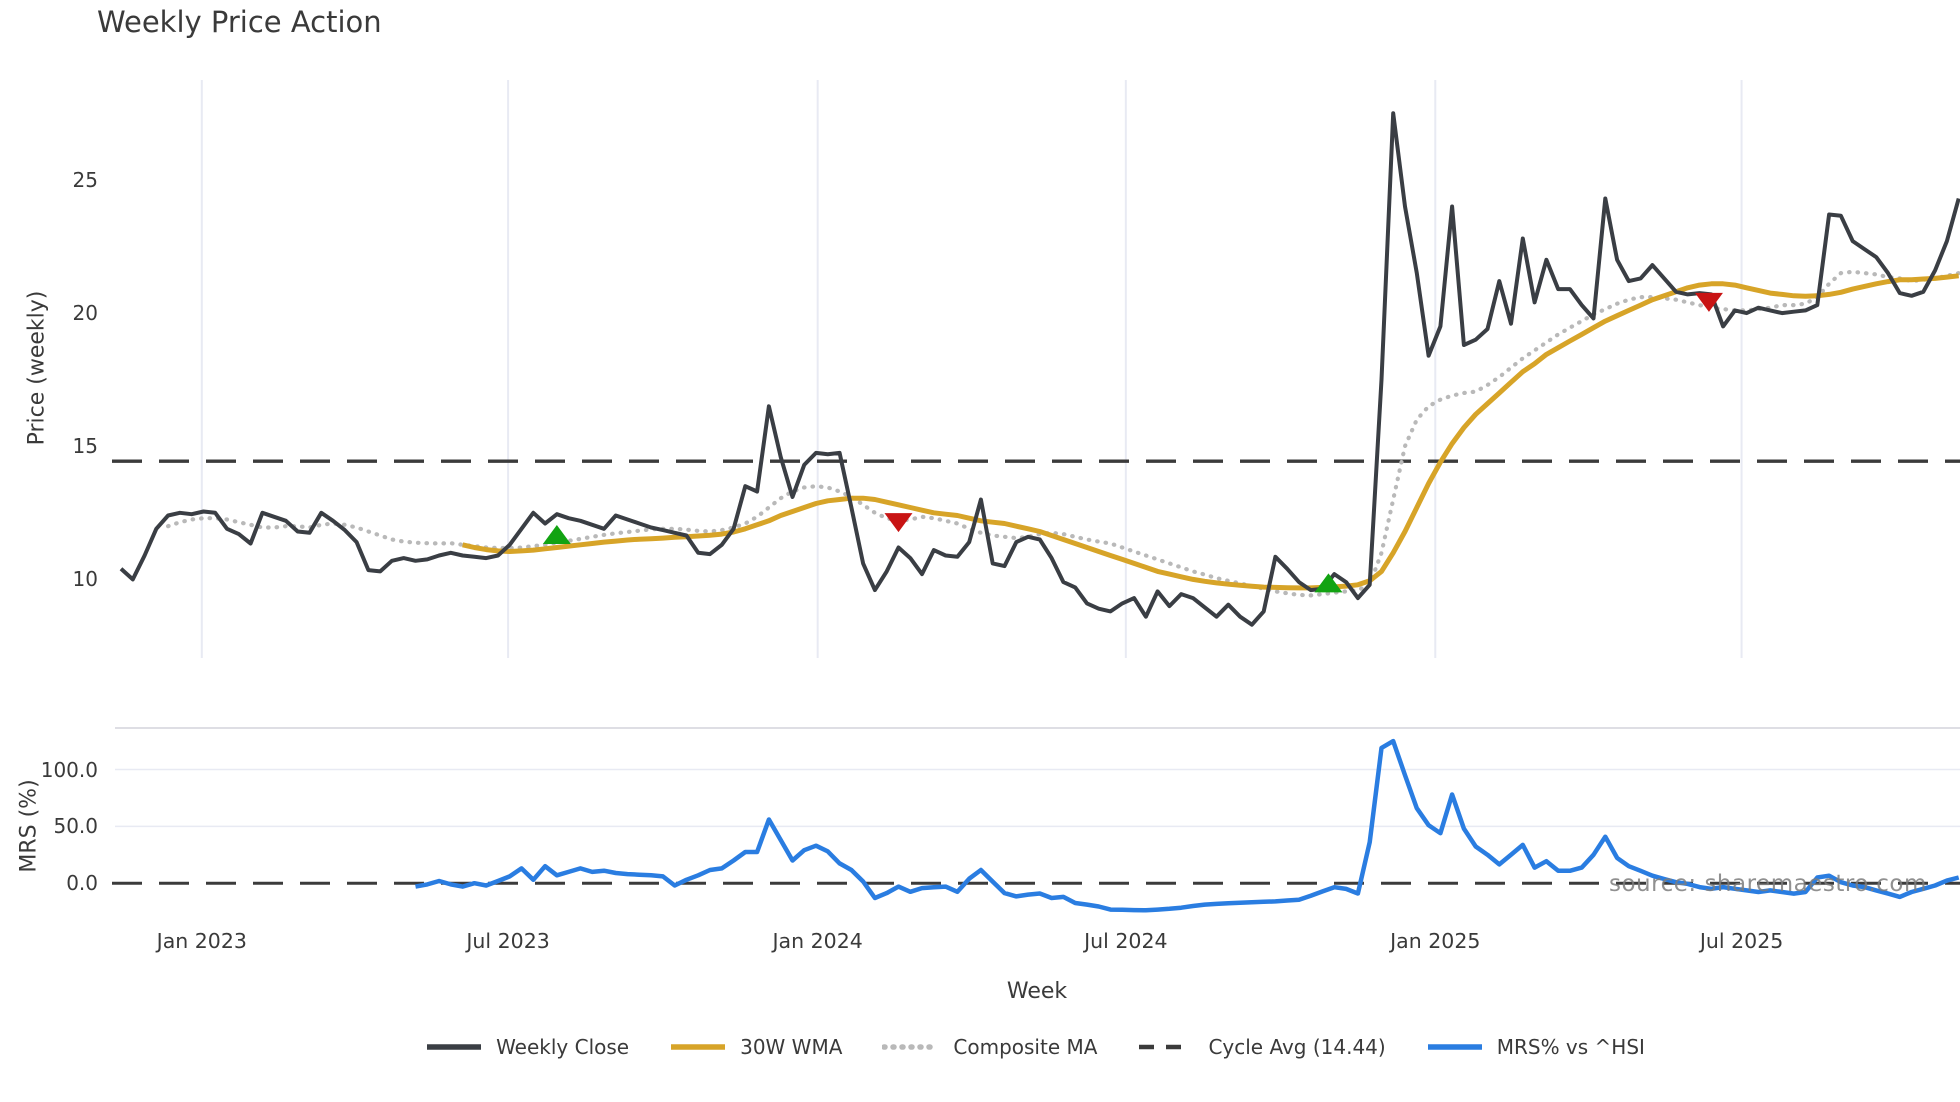 The image size is (1960, 1102). Describe the element at coordinates (1741, 941) in the screenshot. I see `x-tick-label: Jul 2025` at that location.